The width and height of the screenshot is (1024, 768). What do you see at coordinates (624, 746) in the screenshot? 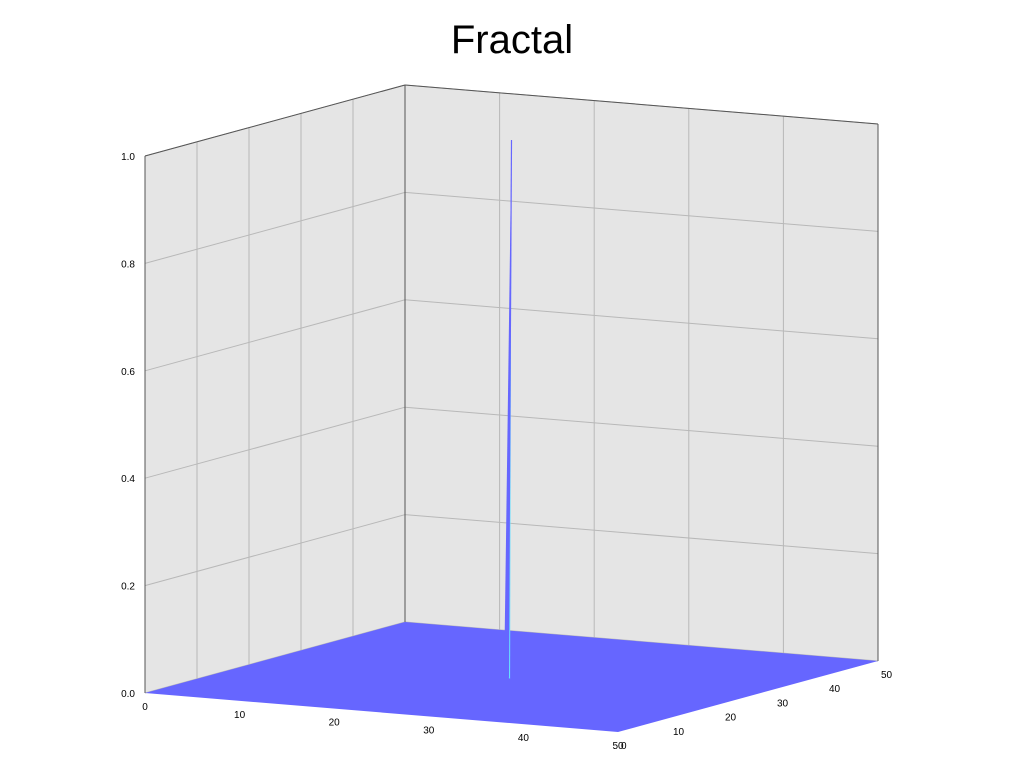
I see `y-tick-label: 0` at bounding box center [624, 746].